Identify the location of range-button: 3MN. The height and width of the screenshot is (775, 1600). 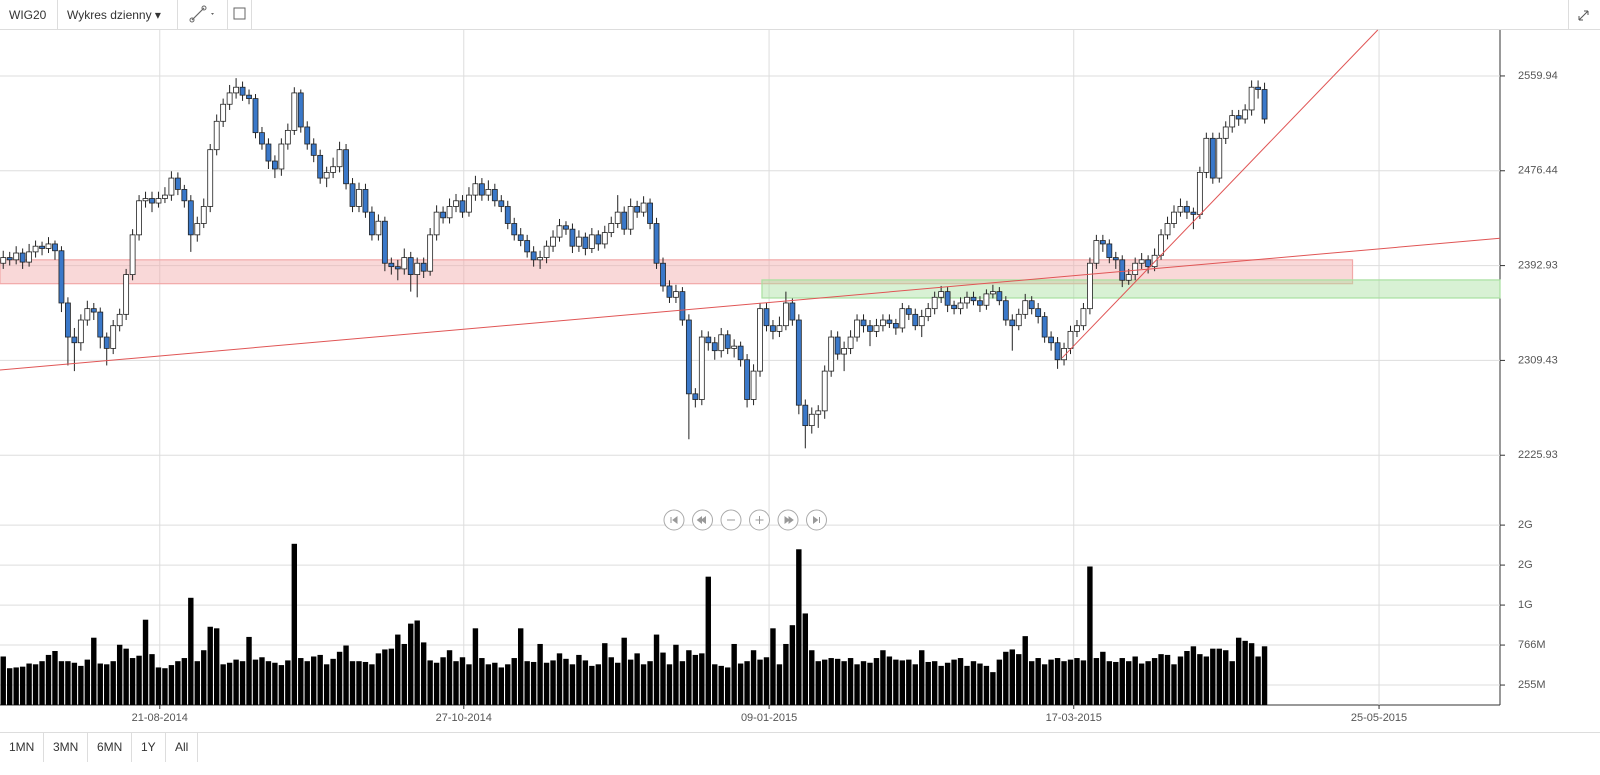
(66, 747).